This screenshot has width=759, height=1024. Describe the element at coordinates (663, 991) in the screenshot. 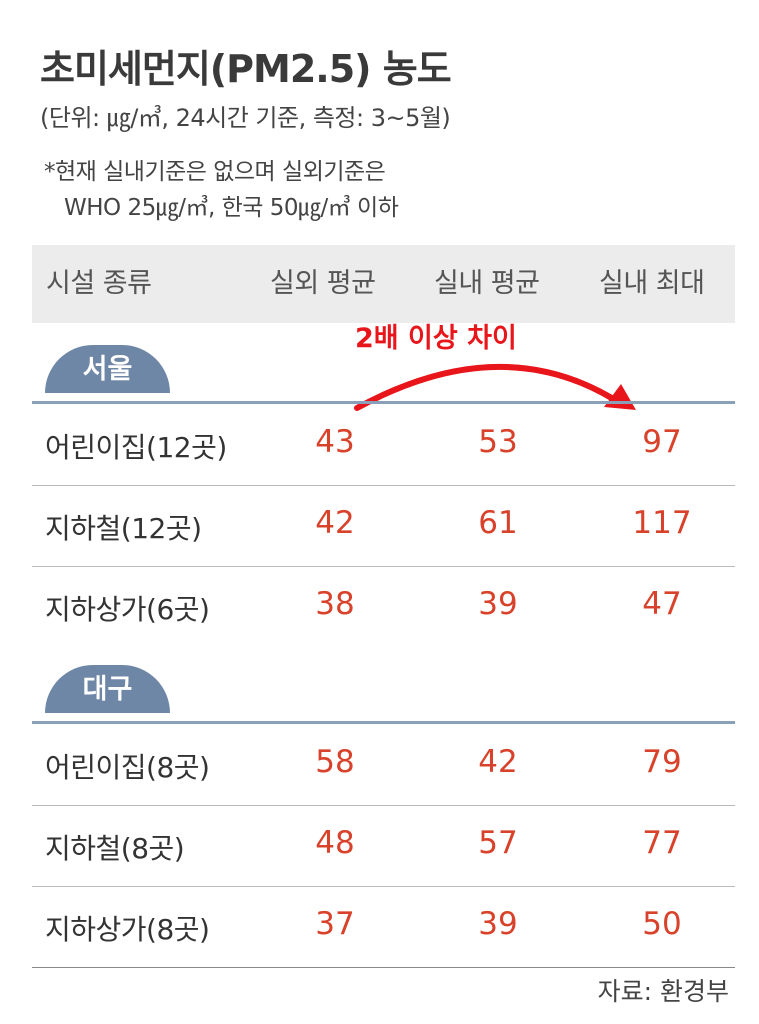

I see `source-label: 자료: 환경부` at that location.